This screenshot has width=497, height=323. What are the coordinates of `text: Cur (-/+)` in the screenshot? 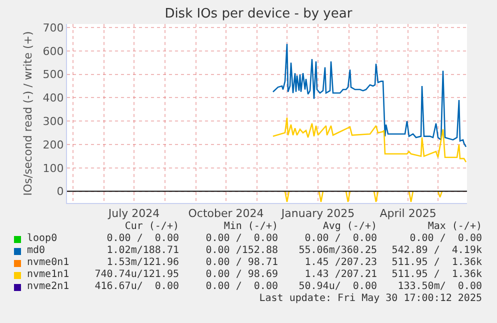 It's located at (151, 227).